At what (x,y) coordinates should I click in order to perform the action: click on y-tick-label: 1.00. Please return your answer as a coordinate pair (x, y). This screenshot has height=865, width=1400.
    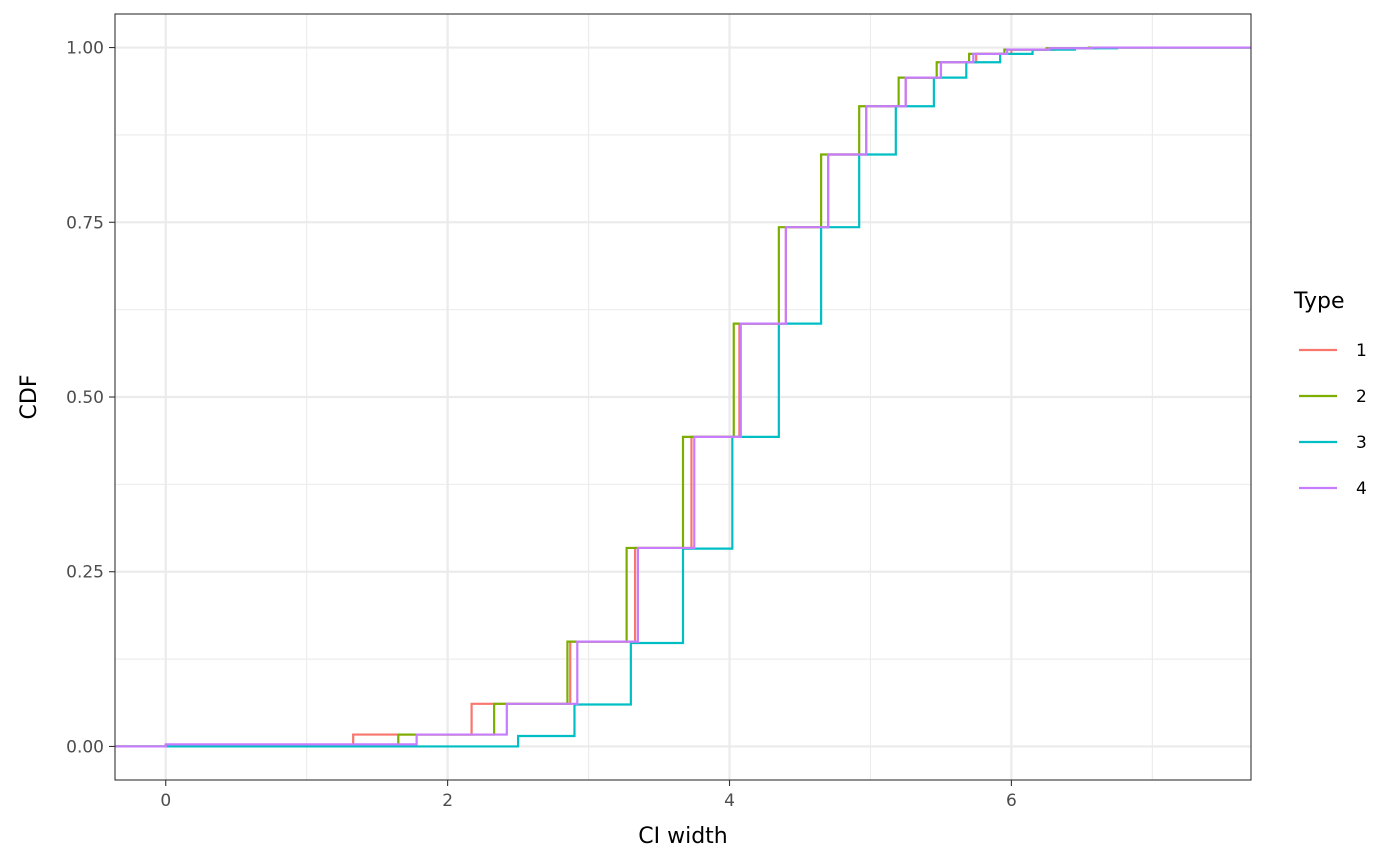
    Looking at the image, I should click on (85, 49).